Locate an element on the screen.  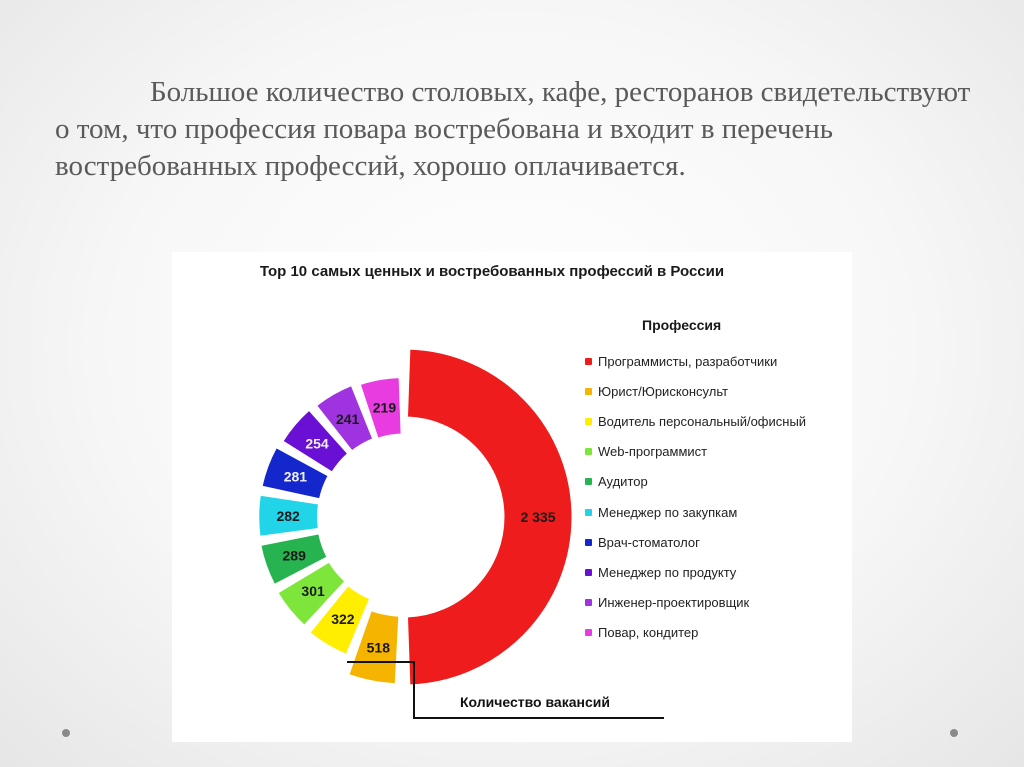
value-axis-leader-line is located at coordinates (505, 690).